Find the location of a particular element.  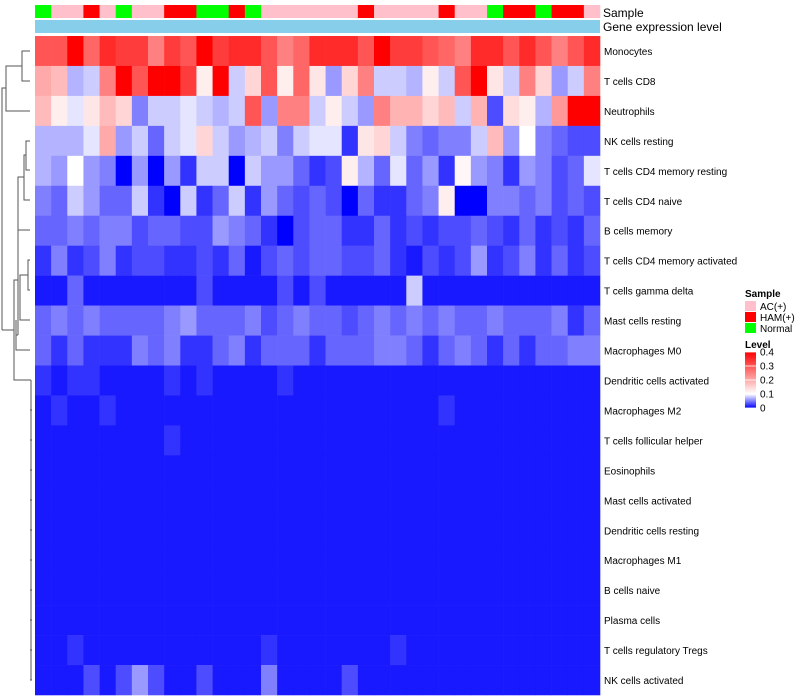

row-label: B cells memory is located at coordinates (638, 232).